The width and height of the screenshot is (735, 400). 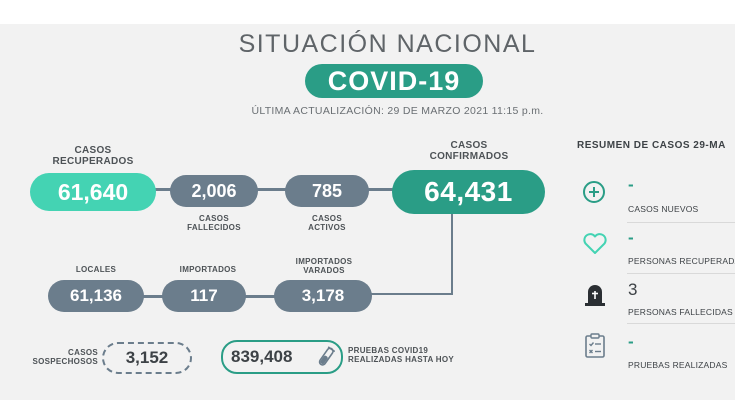 What do you see at coordinates (267, 189) in the screenshot?
I see `connector-top` at bounding box center [267, 189].